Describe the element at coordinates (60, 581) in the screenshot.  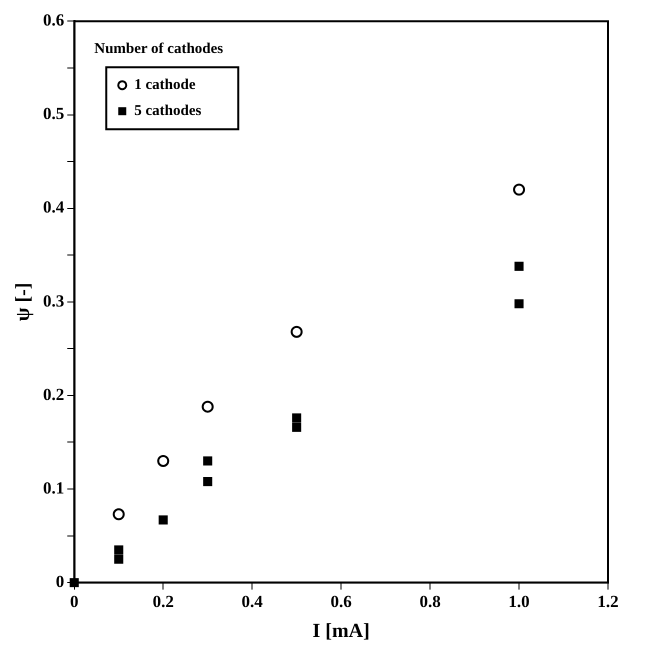
I see `y-tick-label: 0` at that location.